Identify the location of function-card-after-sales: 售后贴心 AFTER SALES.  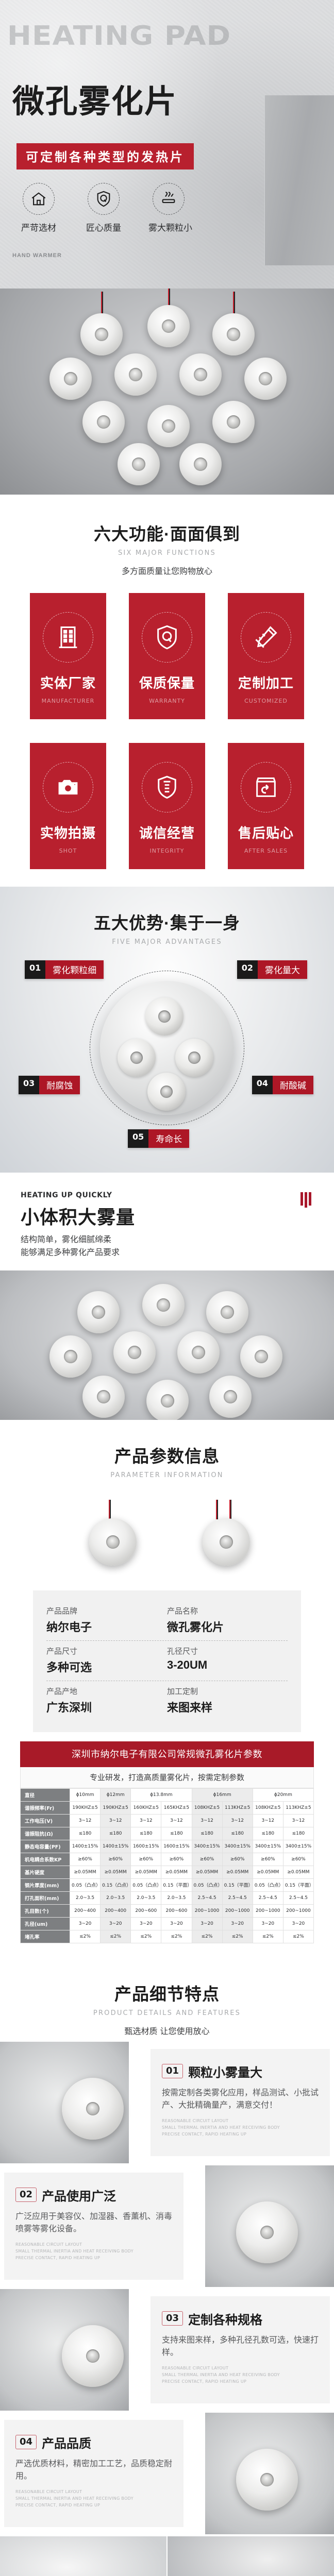
(266, 806).